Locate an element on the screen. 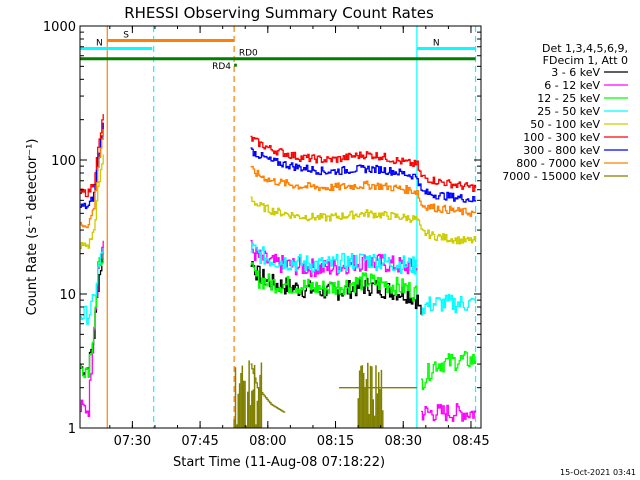 Image resolution: width=640 pixels, height=480 pixels. legend-label: 25 - 50 keV is located at coordinates (568, 111).